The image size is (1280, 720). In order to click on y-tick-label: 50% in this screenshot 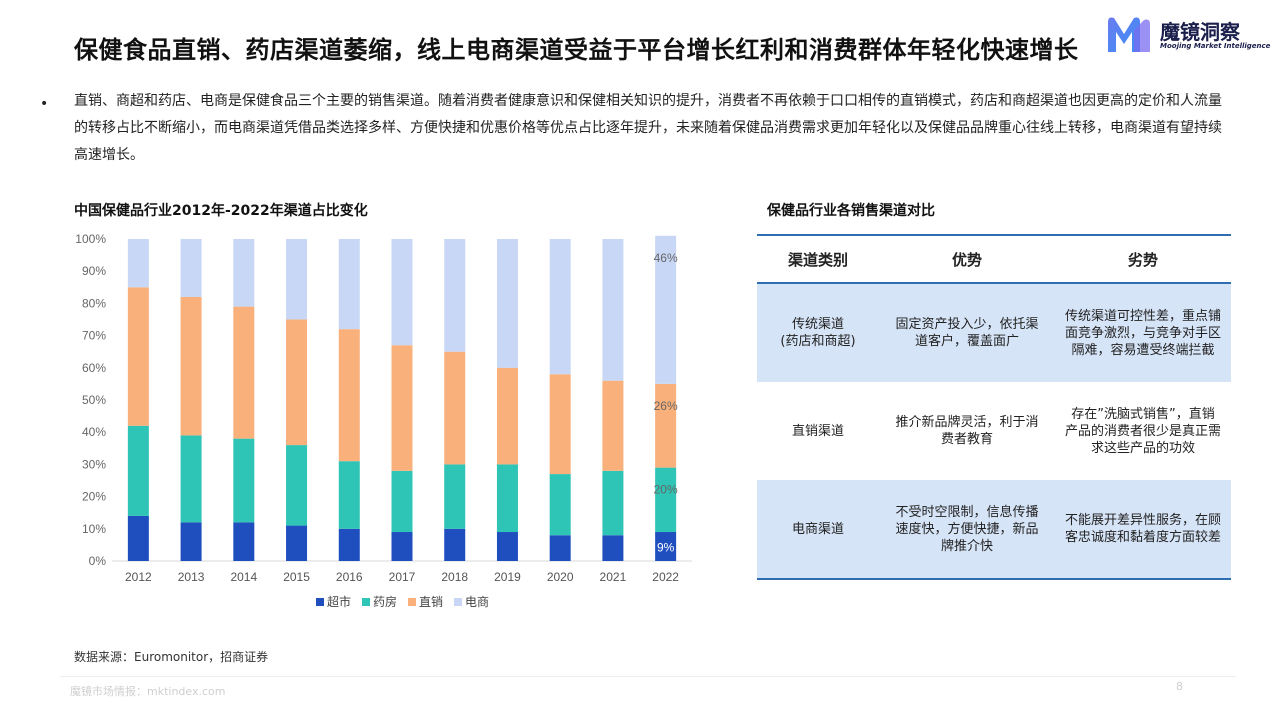, I will do `click(94, 400)`.